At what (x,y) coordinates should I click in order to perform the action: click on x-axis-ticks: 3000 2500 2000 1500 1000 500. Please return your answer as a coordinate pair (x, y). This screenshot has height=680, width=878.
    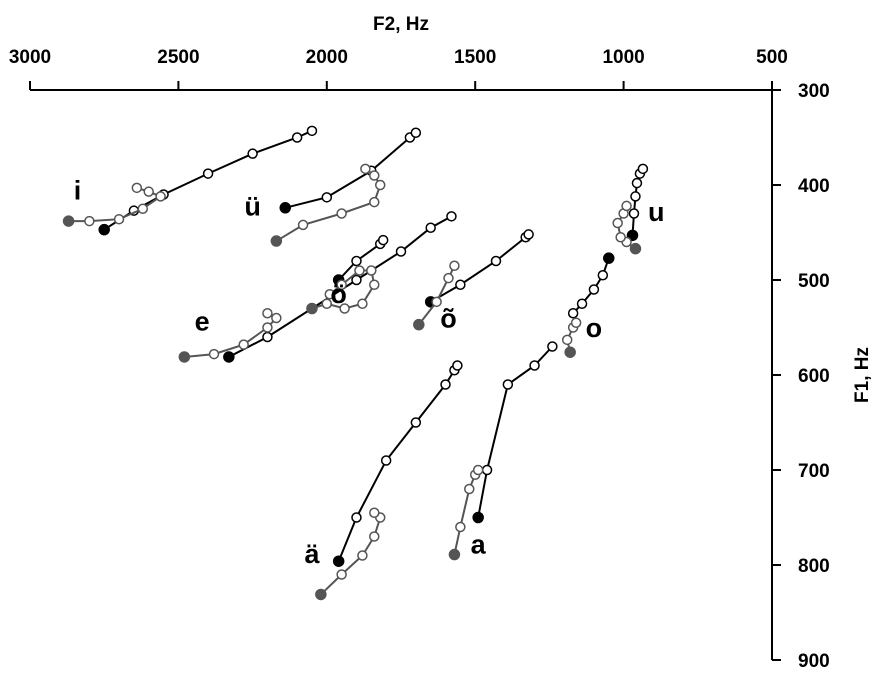
    Looking at the image, I should click on (398, 68).